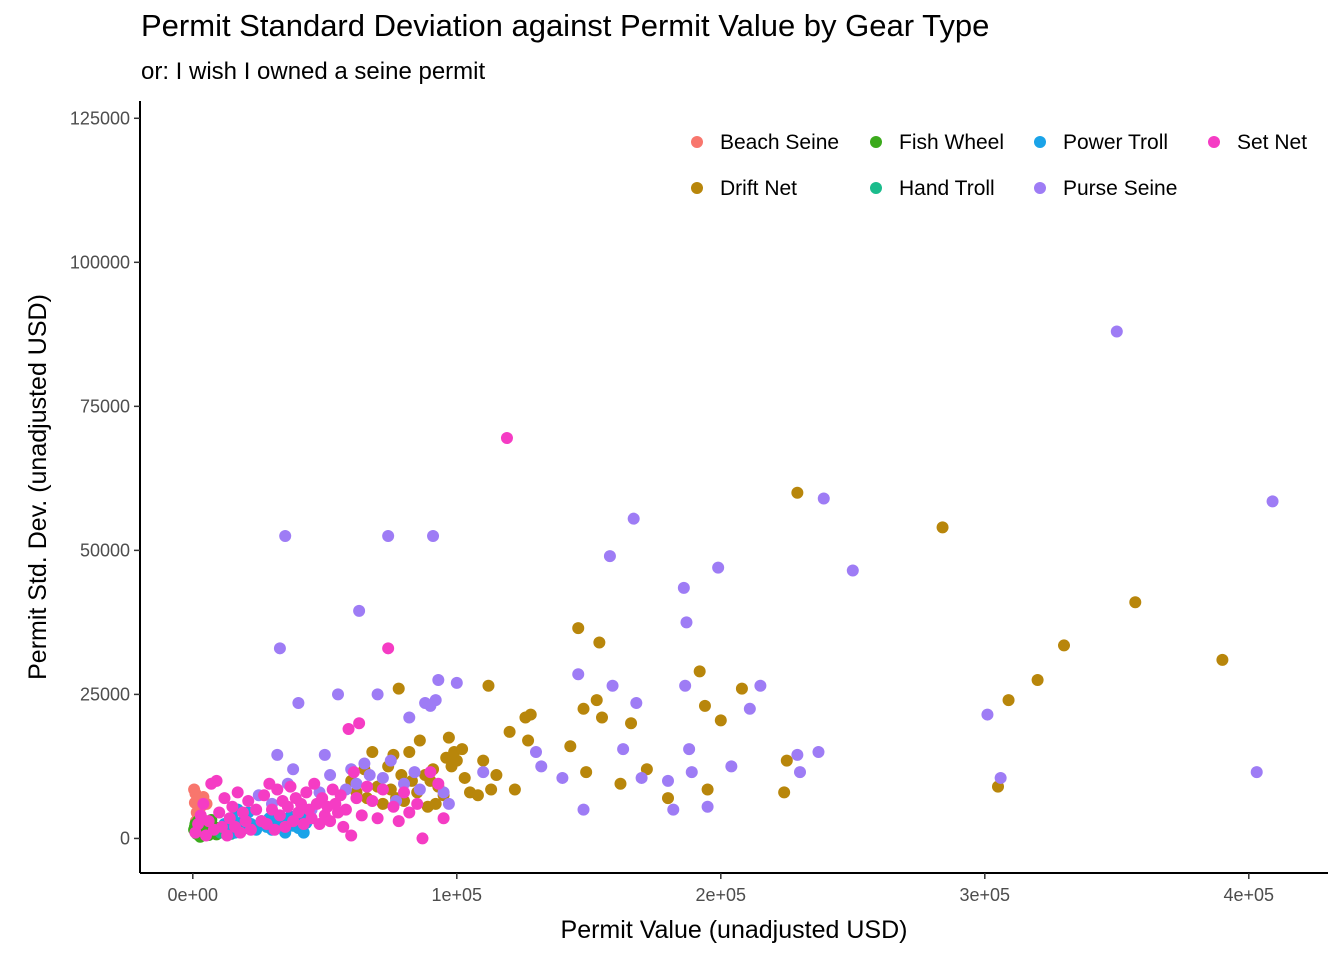 The image size is (1344, 960). I want to click on legend-label: Power Troll, so click(1115, 142).